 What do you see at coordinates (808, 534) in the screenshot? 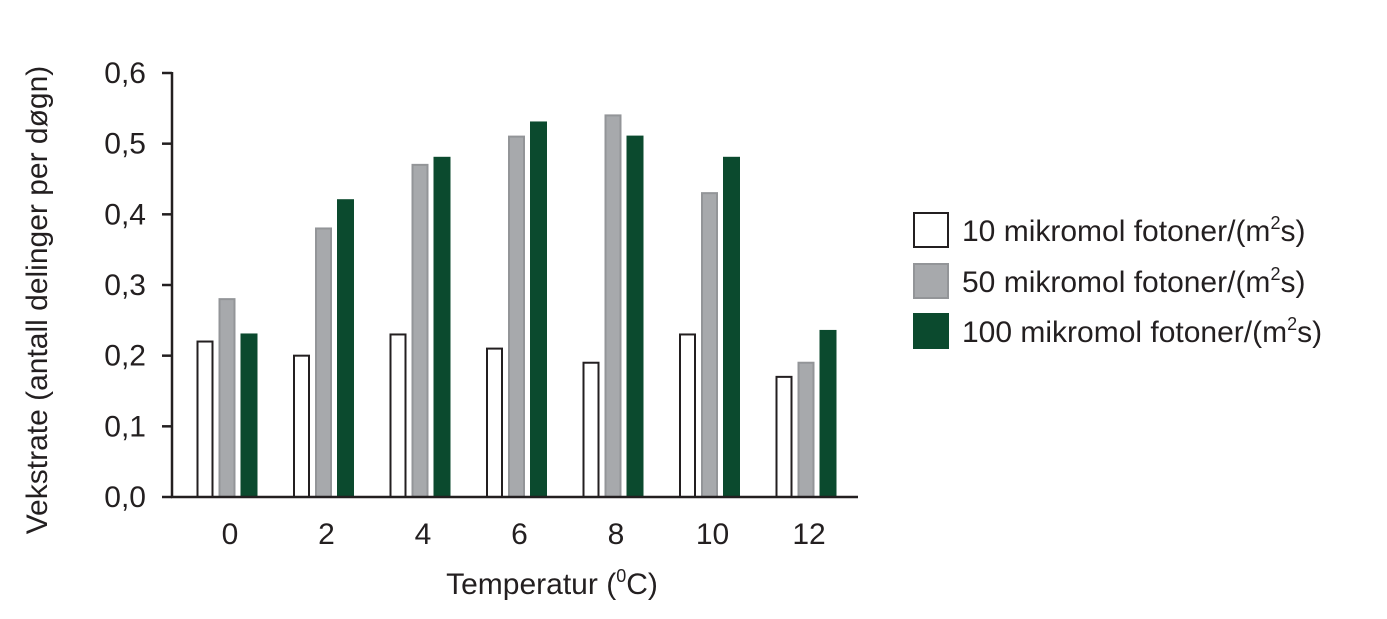
I see `x-tick-label: 12` at bounding box center [808, 534].